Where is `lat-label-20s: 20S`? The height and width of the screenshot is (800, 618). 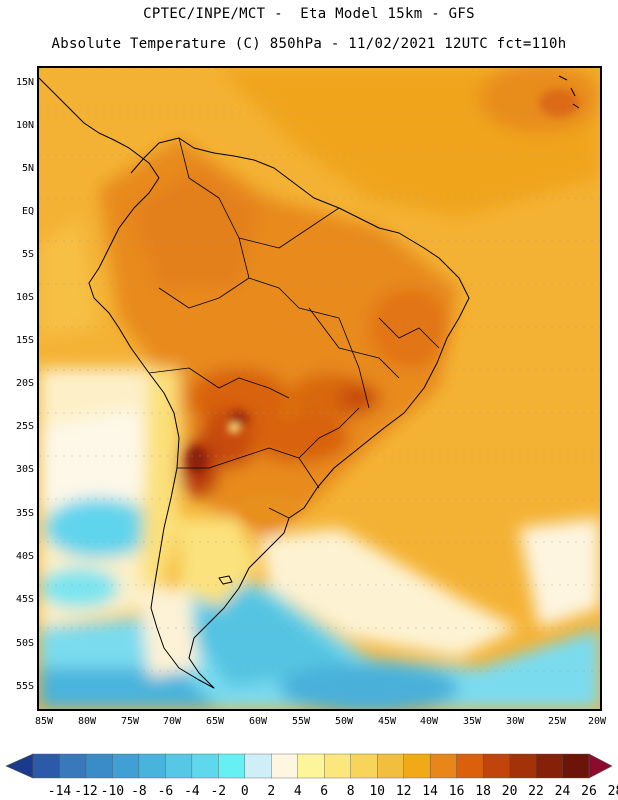 lat-label-20s: 20S is located at coordinates (24, 383).